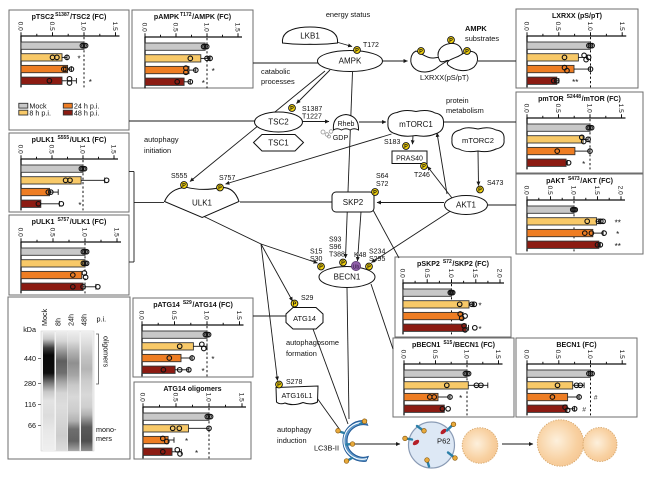  What do you see at coordinates (576, 345) in the screenshot?
I see `svg-text: BECN1 (FC)` at bounding box center [576, 345].